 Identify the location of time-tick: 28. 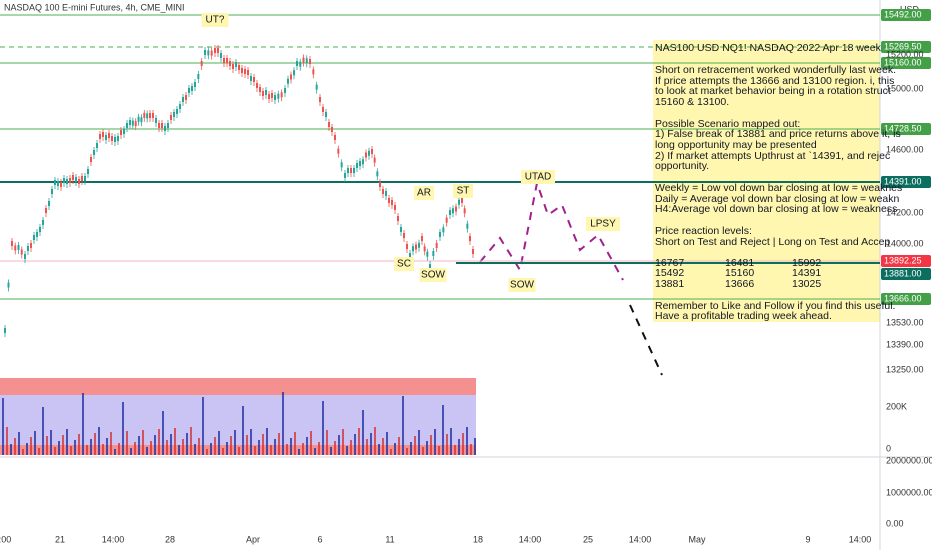
(170, 539).